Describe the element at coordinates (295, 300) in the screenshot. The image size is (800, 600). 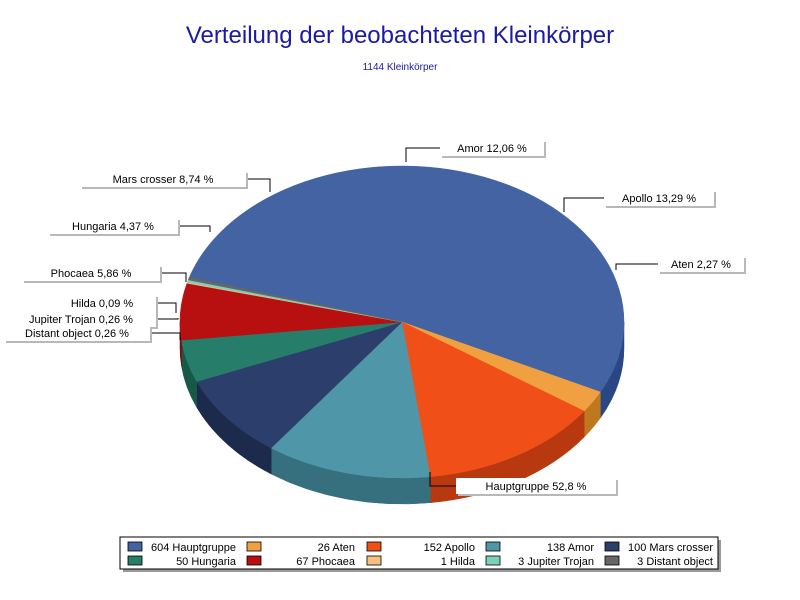
I see `pie-slice-distant-object` at that location.